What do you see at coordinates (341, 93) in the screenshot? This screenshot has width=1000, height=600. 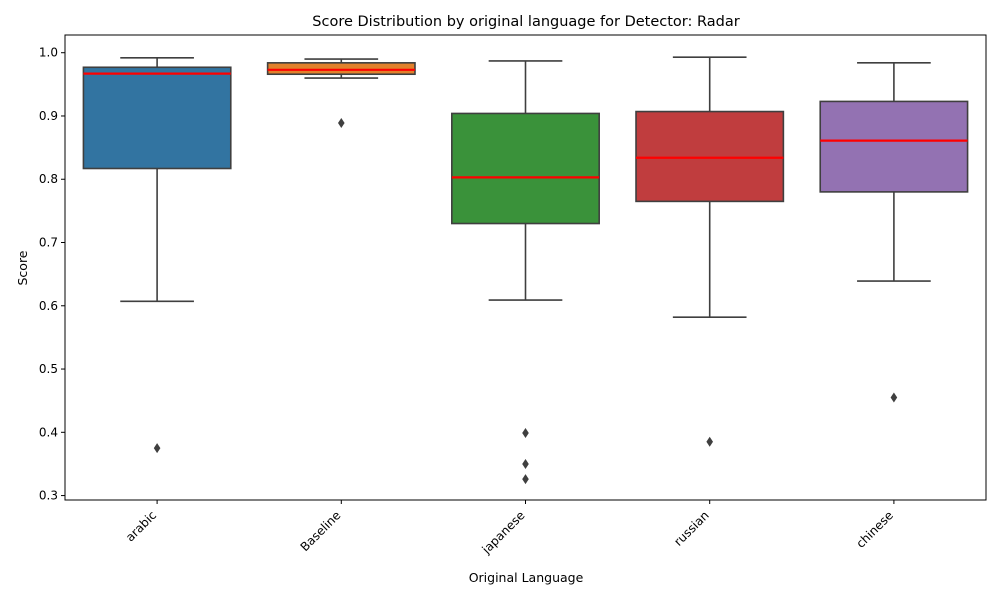 I see `box-group-baseline` at bounding box center [341, 93].